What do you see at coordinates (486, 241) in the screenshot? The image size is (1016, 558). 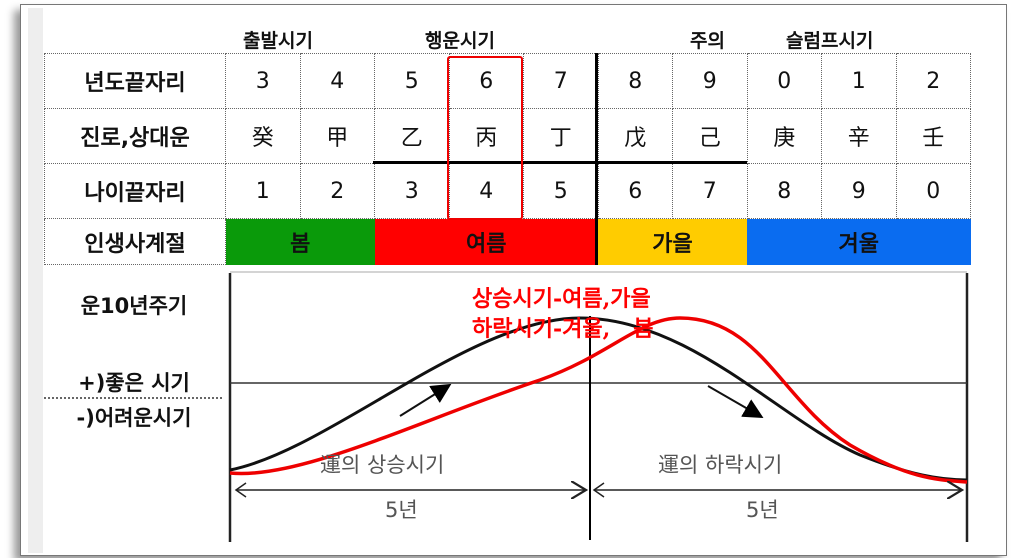 I see `season-1: 여름` at bounding box center [486, 241].